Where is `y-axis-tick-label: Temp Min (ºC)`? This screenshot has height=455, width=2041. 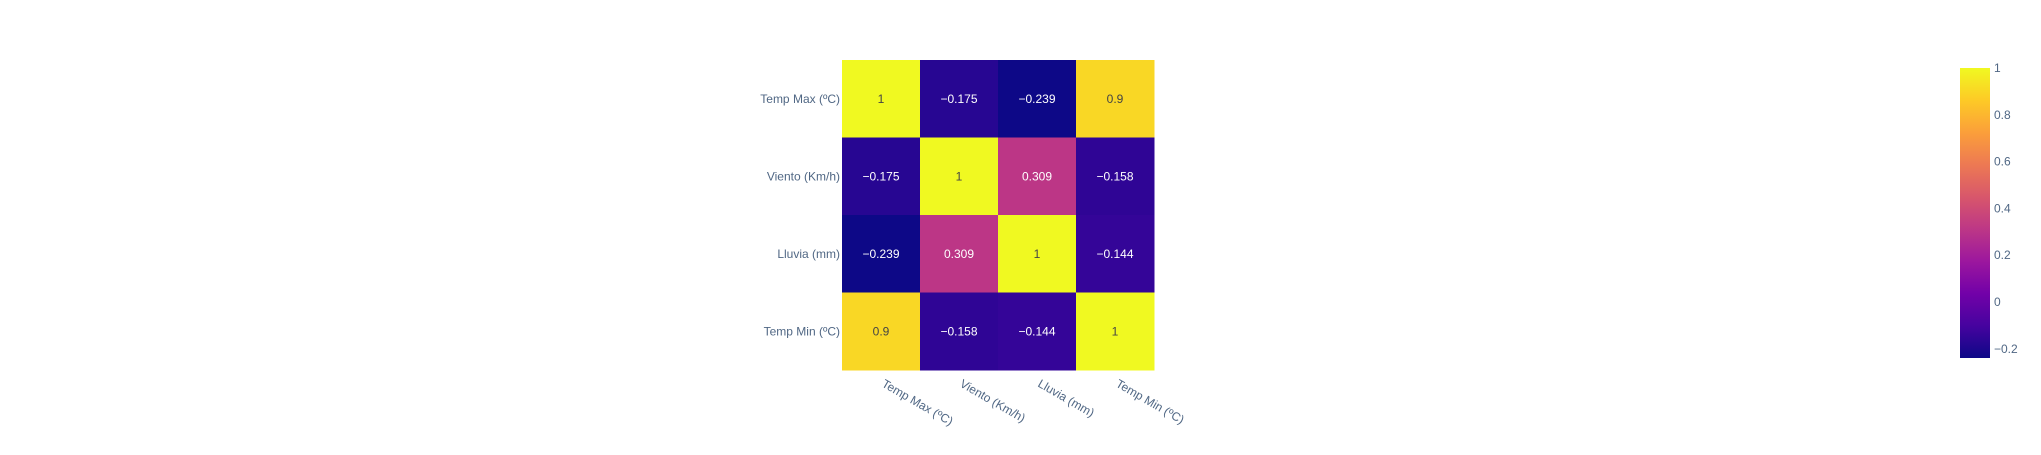
y-axis-tick-label: Temp Min (ºC) is located at coordinates (802, 331).